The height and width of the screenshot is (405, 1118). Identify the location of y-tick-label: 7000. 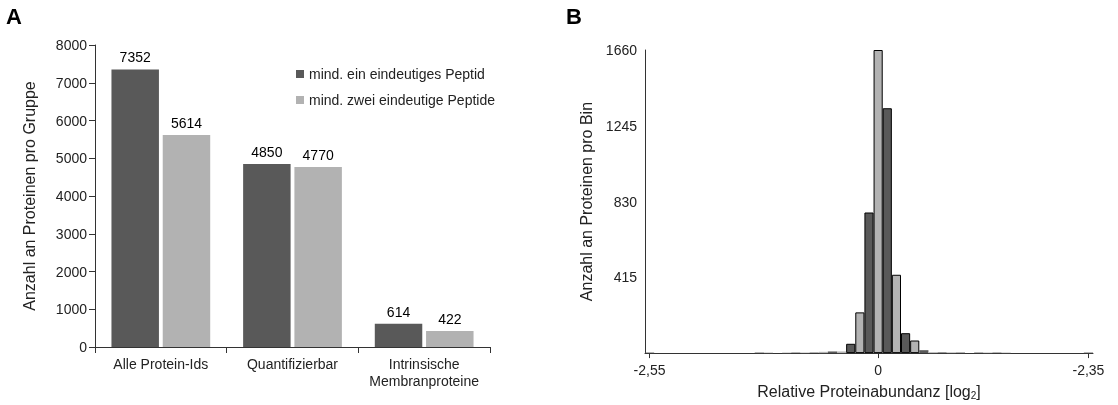
(71, 82).